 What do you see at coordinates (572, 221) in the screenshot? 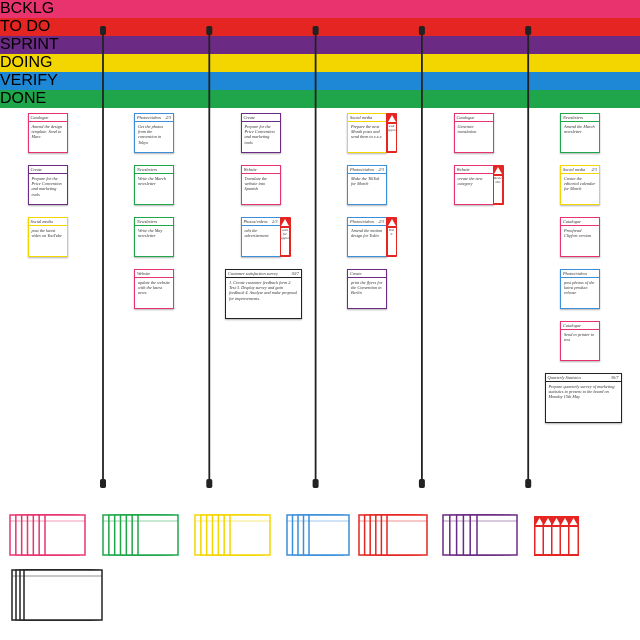
I see `card-category: Catalogue` at bounding box center [572, 221].